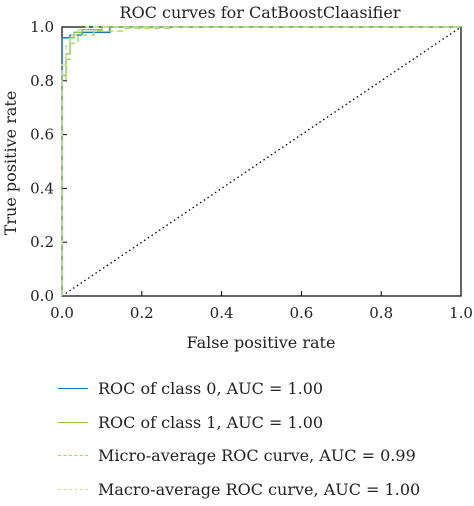  What do you see at coordinates (461, 313) in the screenshot?
I see `x-tick-label: 1.0` at bounding box center [461, 313].